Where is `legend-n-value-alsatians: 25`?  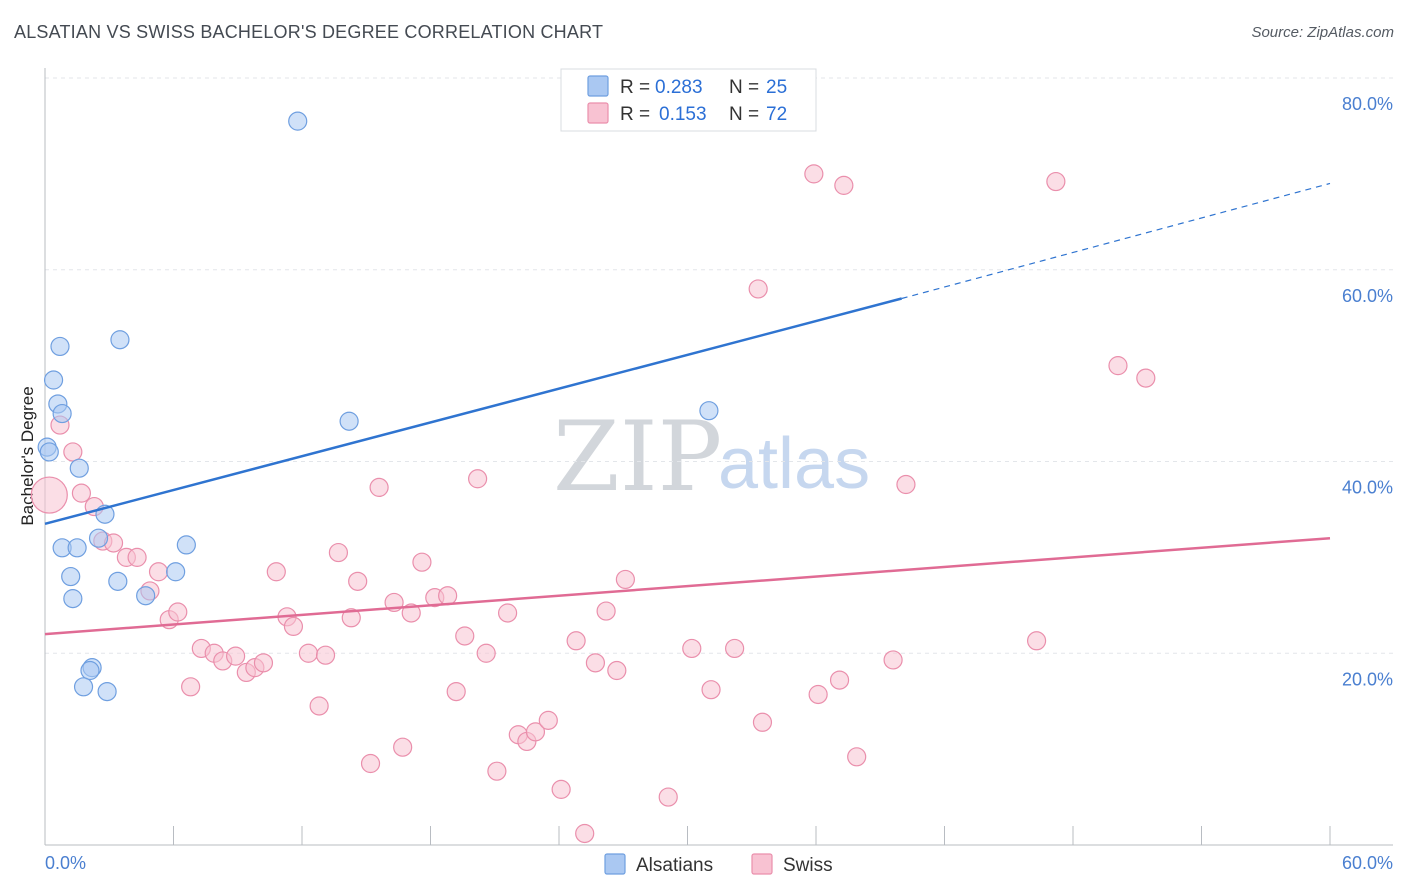 legend-n-value-alsatians: 25 is located at coordinates (776, 87).